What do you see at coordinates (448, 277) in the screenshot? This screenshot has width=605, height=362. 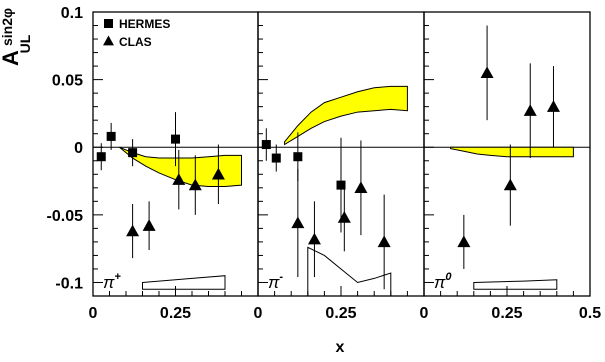 I see `panel-label-sup: 0` at bounding box center [448, 277].